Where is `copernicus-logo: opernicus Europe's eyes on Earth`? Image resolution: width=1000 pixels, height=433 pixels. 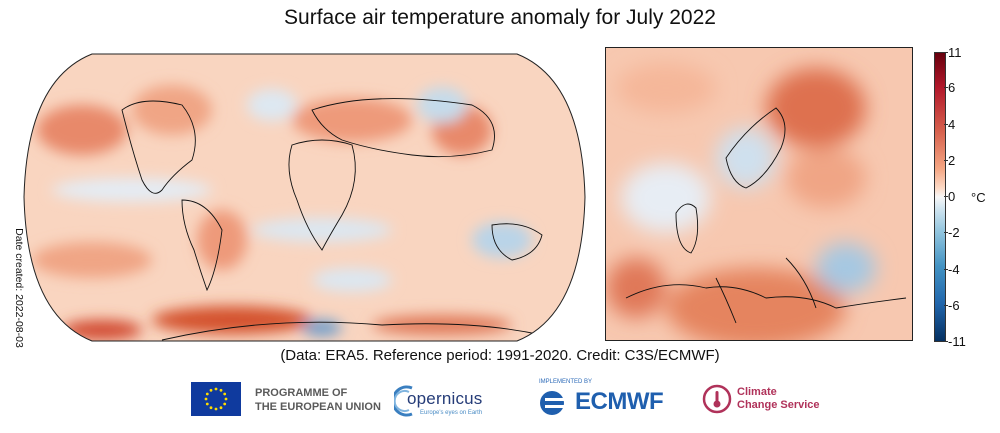
copernicus-logo: opernicus Europe's eyes on Earth is located at coordinates (454, 400).